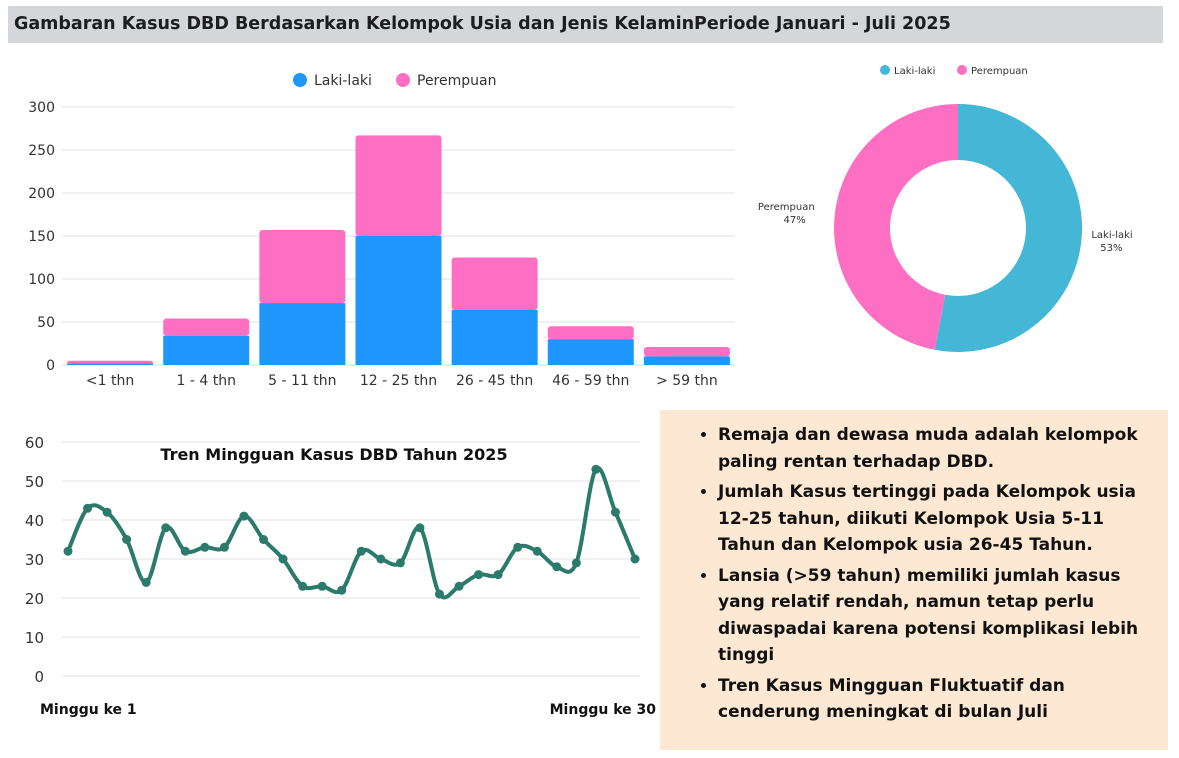 This screenshot has height=758, width=1179. What do you see at coordinates (34, 521) in the screenshot?
I see `y-tick-label: 40` at bounding box center [34, 521].